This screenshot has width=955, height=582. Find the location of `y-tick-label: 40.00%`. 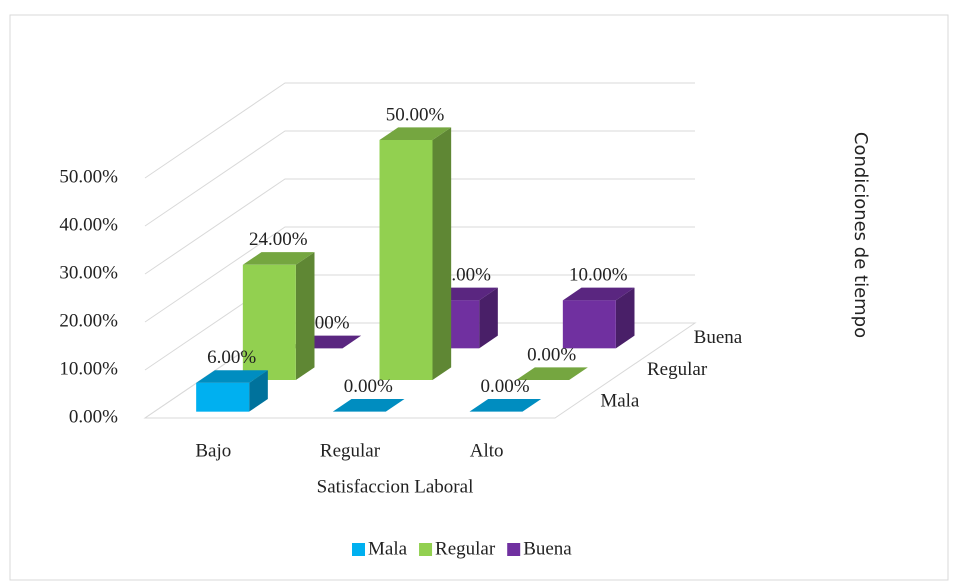

y-tick-label: 40.00% is located at coordinates (88, 224).